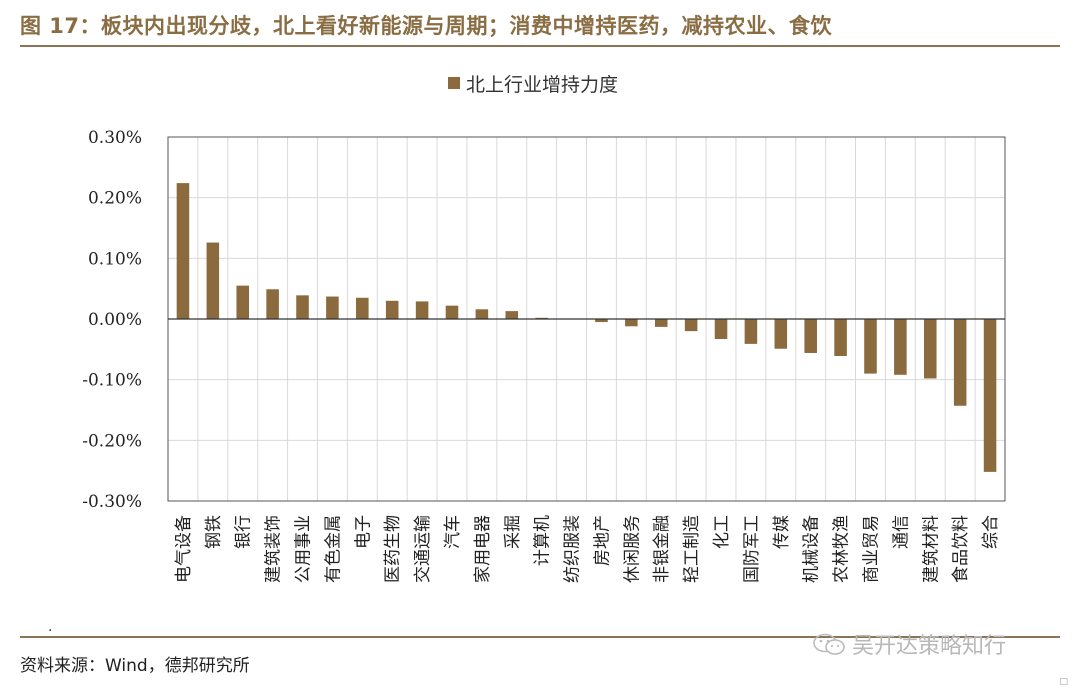 The image size is (1080, 689). Describe the element at coordinates (782, 532) in the screenshot. I see `category-label: 传媒` at that location.